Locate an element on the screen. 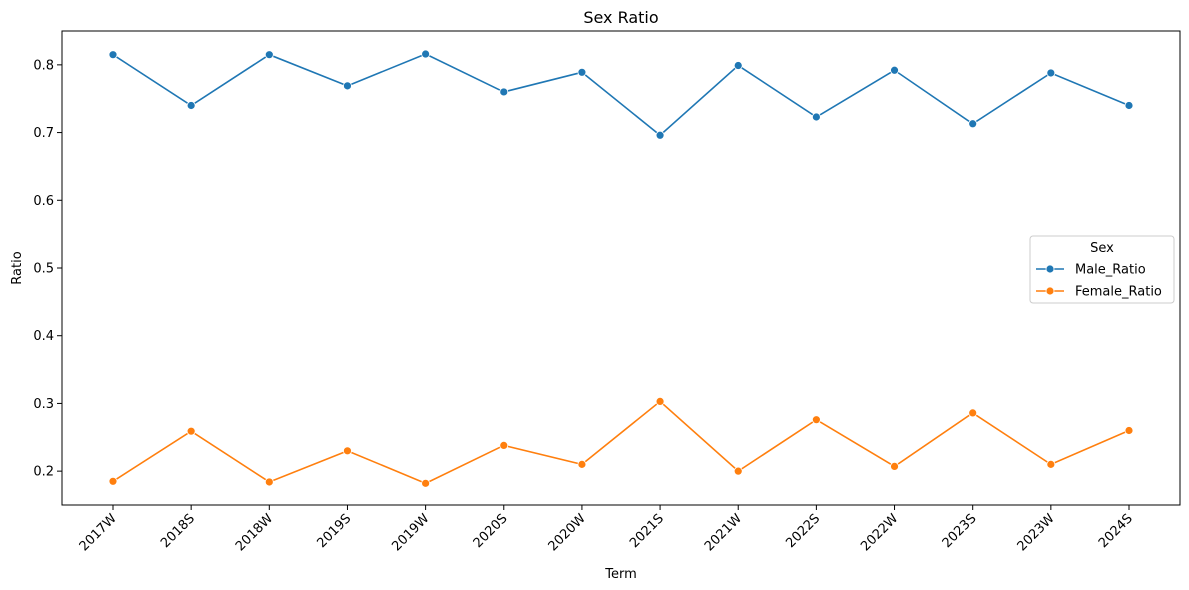 This screenshot has width=1189, height=590. legend-entry: Male_Ratio is located at coordinates (1091, 270).